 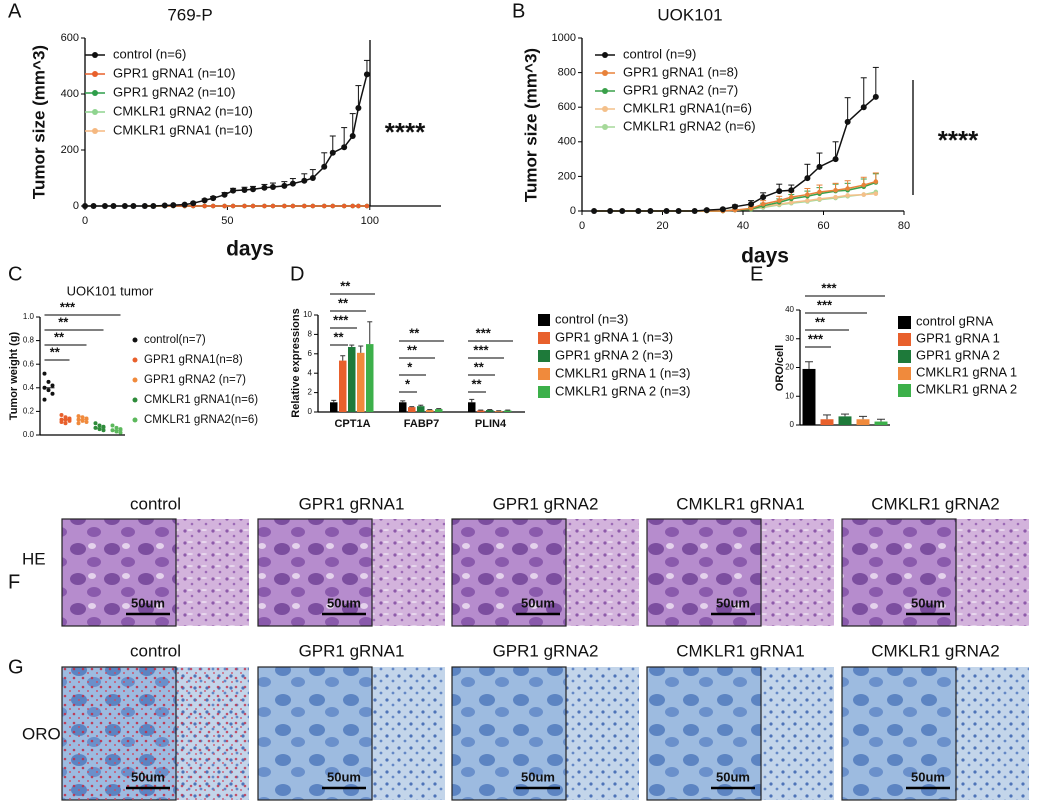 I want to click on chart-title: UOK101, so click(x=689, y=14).